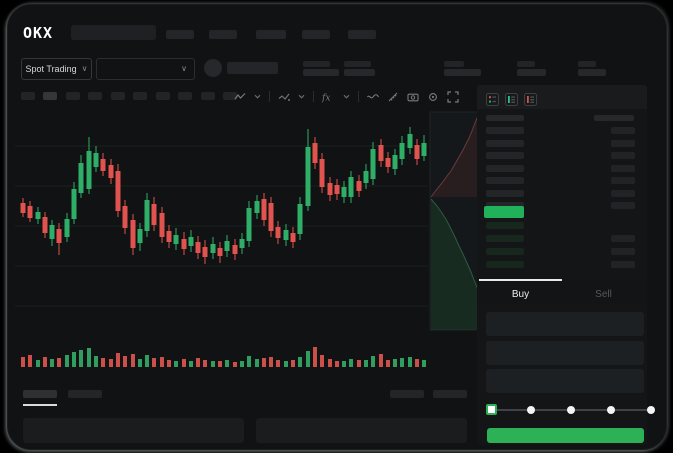  Describe the element at coordinates (562, 292) in the screenshot. I see `trade-tabs-strip` at that location.